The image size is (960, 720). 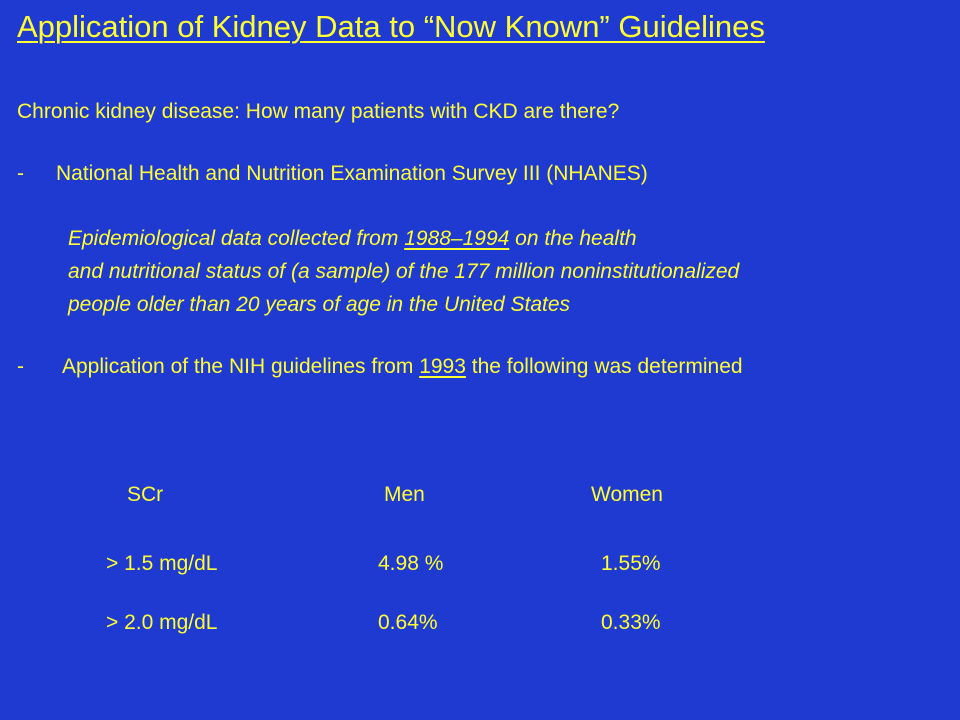 I want to click on table-cell-scr-threshold: > 2.0 mg/dL, so click(x=162, y=622).